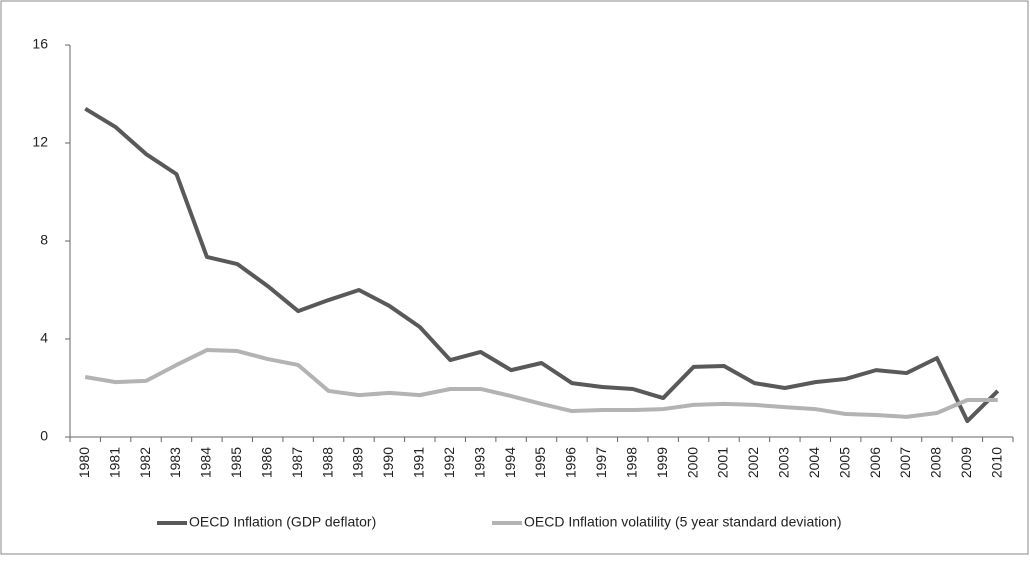 The width and height of the screenshot is (1030, 561). Describe the element at coordinates (44, 240) in the screenshot. I see `y-tick-label: 8` at that location.